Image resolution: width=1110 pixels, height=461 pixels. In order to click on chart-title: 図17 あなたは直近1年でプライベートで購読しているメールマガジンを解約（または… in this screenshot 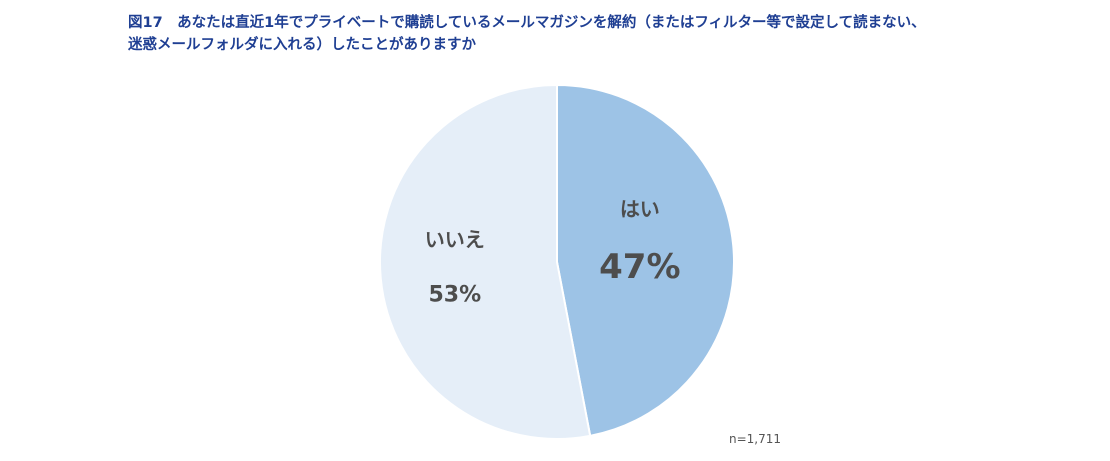, I will do `click(608, 34)`.